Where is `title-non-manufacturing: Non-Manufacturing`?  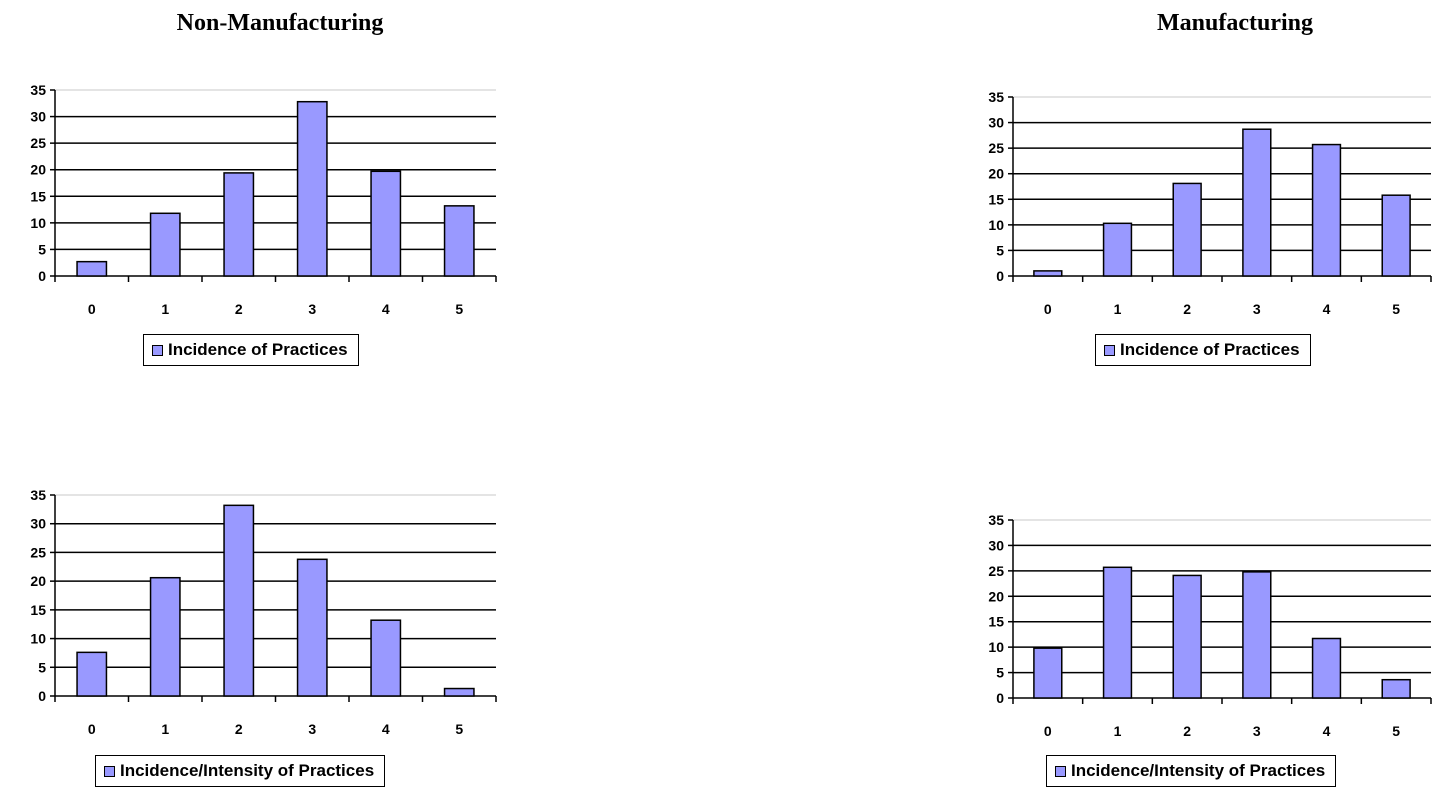
title-non-manufacturing: Non-Manufacturing is located at coordinates (280, 23).